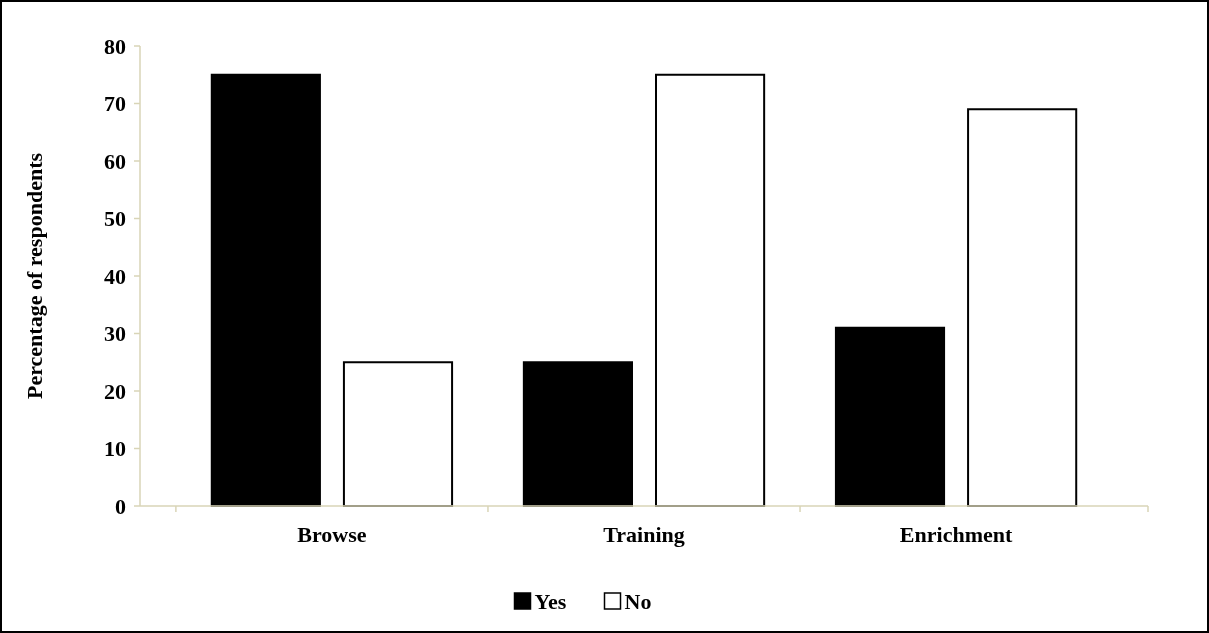 The height and width of the screenshot is (633, 1209). What do you see at coordinates (115, 219) in the screenshot?
I see `y-tick-label: 50` at bounding box center [115, 219].